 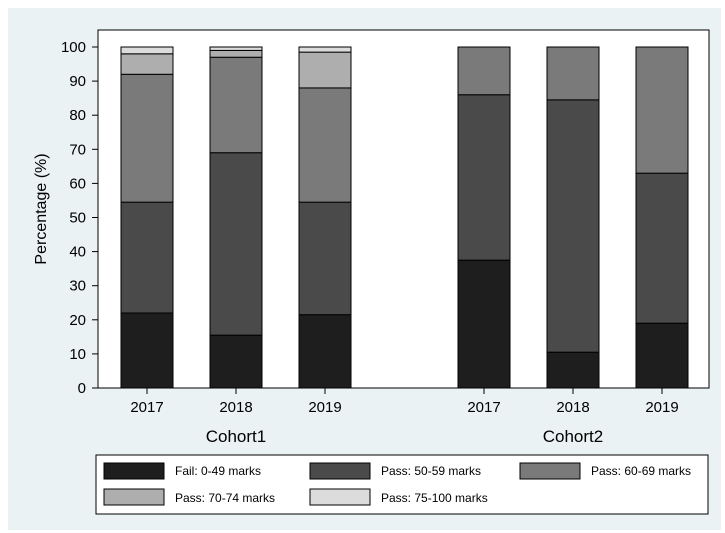 What do you see at coordinates (404, 436) in the screenshot?
I see `group-labels: Cohort1 Cohort2` at bounding box center [404, 436].